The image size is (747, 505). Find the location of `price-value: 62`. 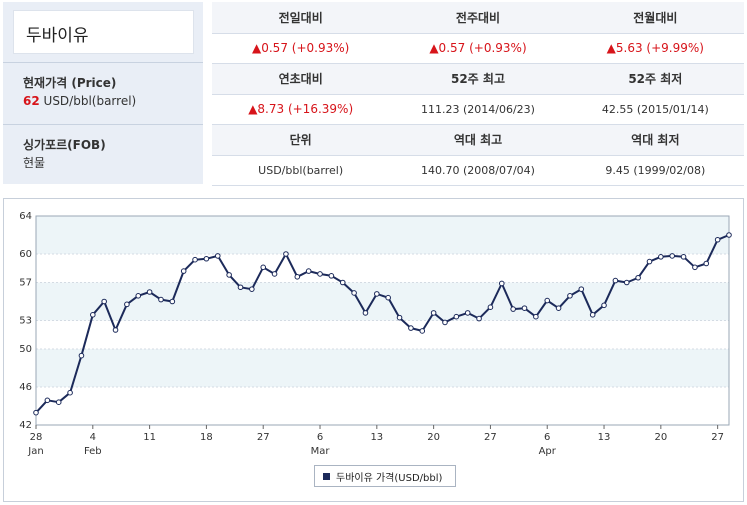

price-value: 62 is located at coordinates (31, 101).